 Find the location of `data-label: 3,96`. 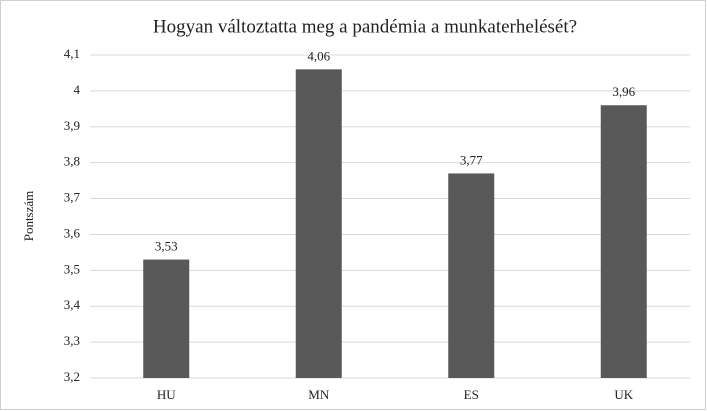

data-label: 3,96 is located at coordinates (623, 91).